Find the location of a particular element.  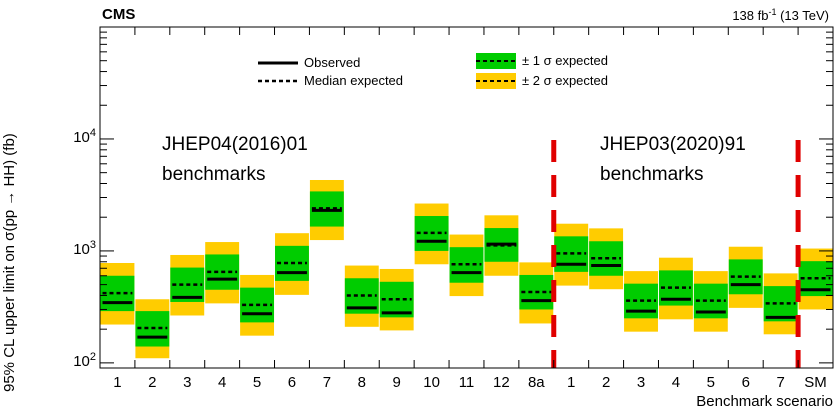

left-group-title: JHEP04(2016)01 is located at coordinates (235, 144).